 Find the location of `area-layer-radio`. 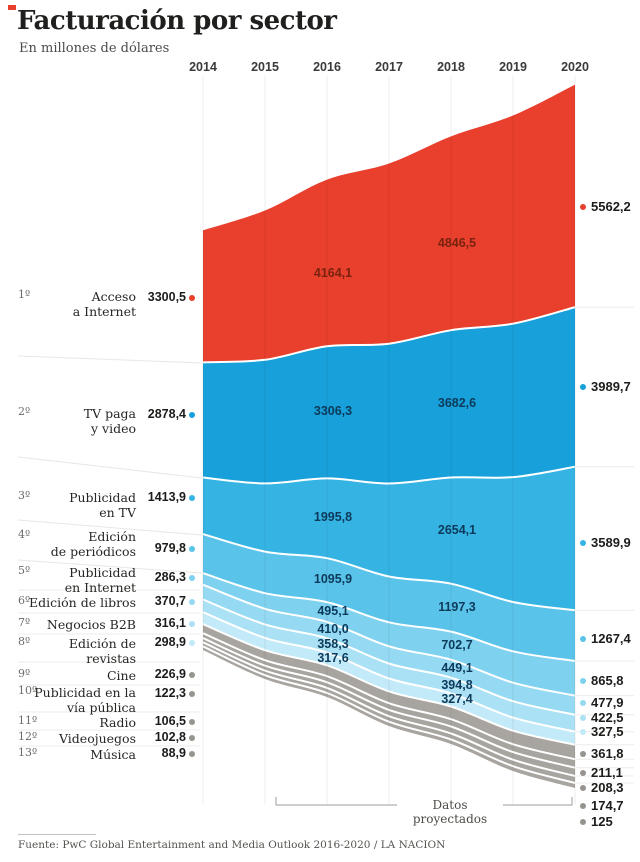

area-layer-radio is located at coordinates (389, 707).